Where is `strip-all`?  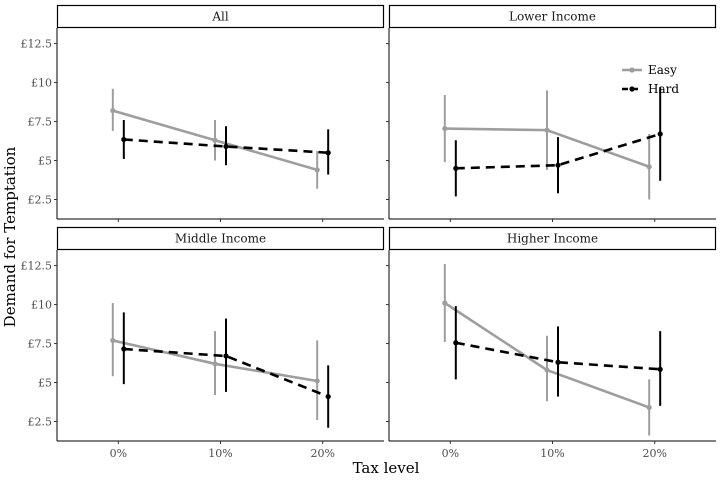 strip-all is located at coordinates (220, 16).